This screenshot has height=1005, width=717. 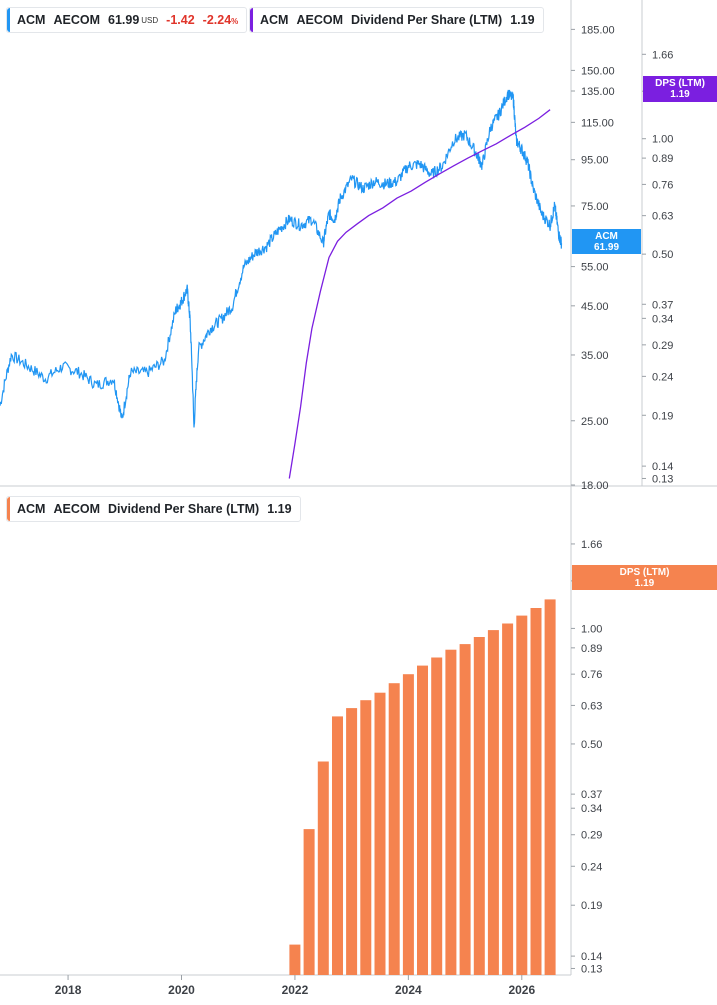 I want to click on x-tick-label: 2026, so click(x=521, y=990).